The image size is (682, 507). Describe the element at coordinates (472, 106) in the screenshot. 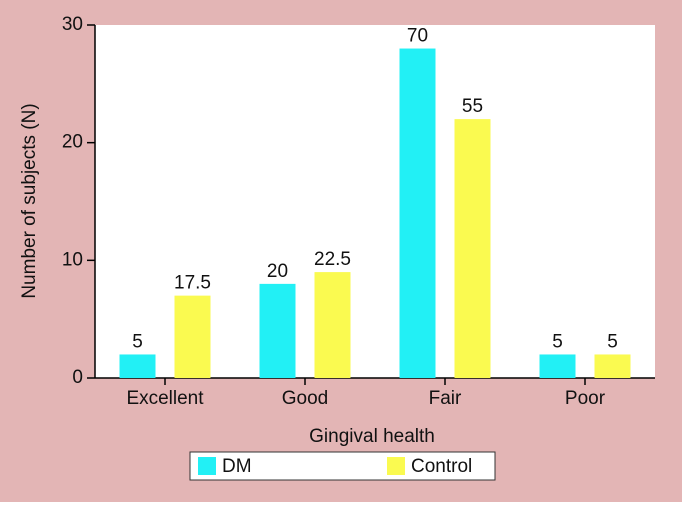

I see `value-label: 55` at that location.